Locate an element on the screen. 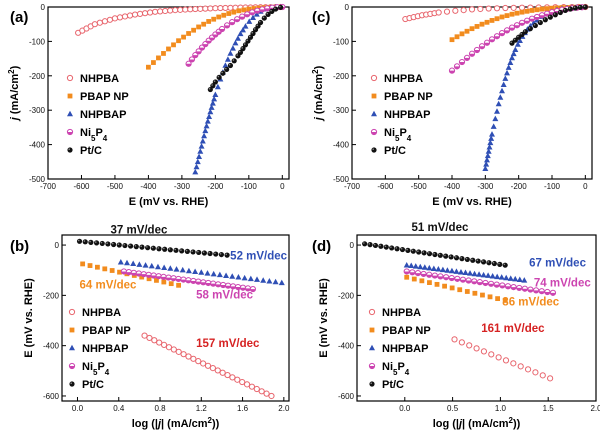 This screenshot has width=600, height=443. legend-label: NHPBA is located at coordinates (403, 79).